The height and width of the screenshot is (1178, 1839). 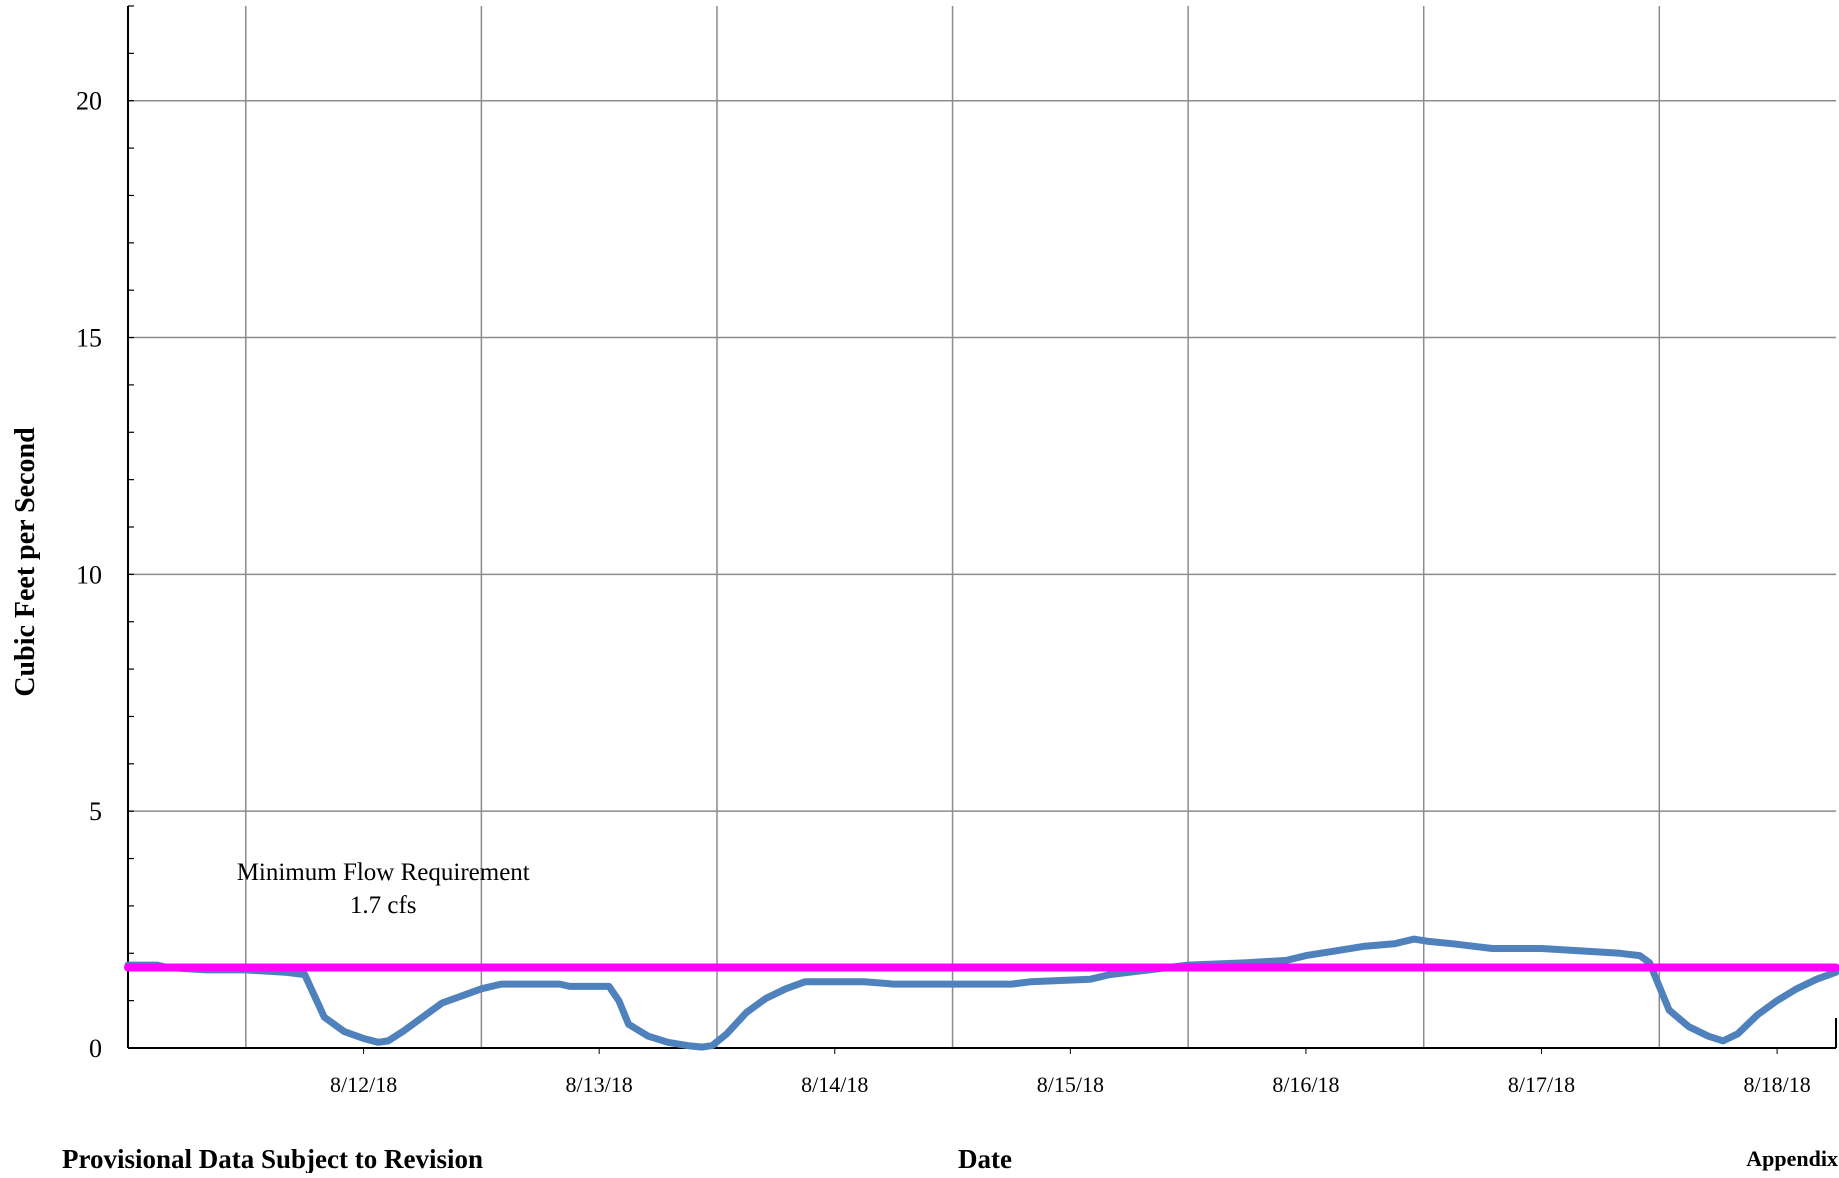 I want to click on flow-line, so click(x=981, y=993).